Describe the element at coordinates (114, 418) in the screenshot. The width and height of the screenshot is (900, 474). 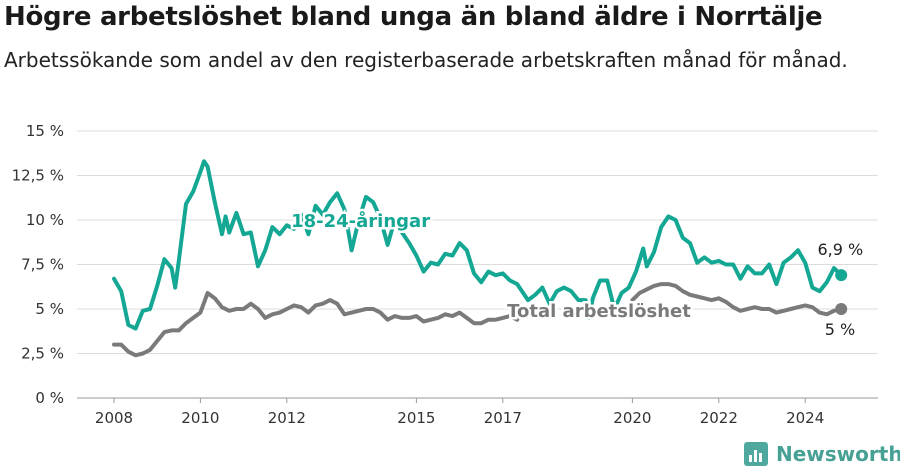
I see `x-tick-label: 2008` at that location.